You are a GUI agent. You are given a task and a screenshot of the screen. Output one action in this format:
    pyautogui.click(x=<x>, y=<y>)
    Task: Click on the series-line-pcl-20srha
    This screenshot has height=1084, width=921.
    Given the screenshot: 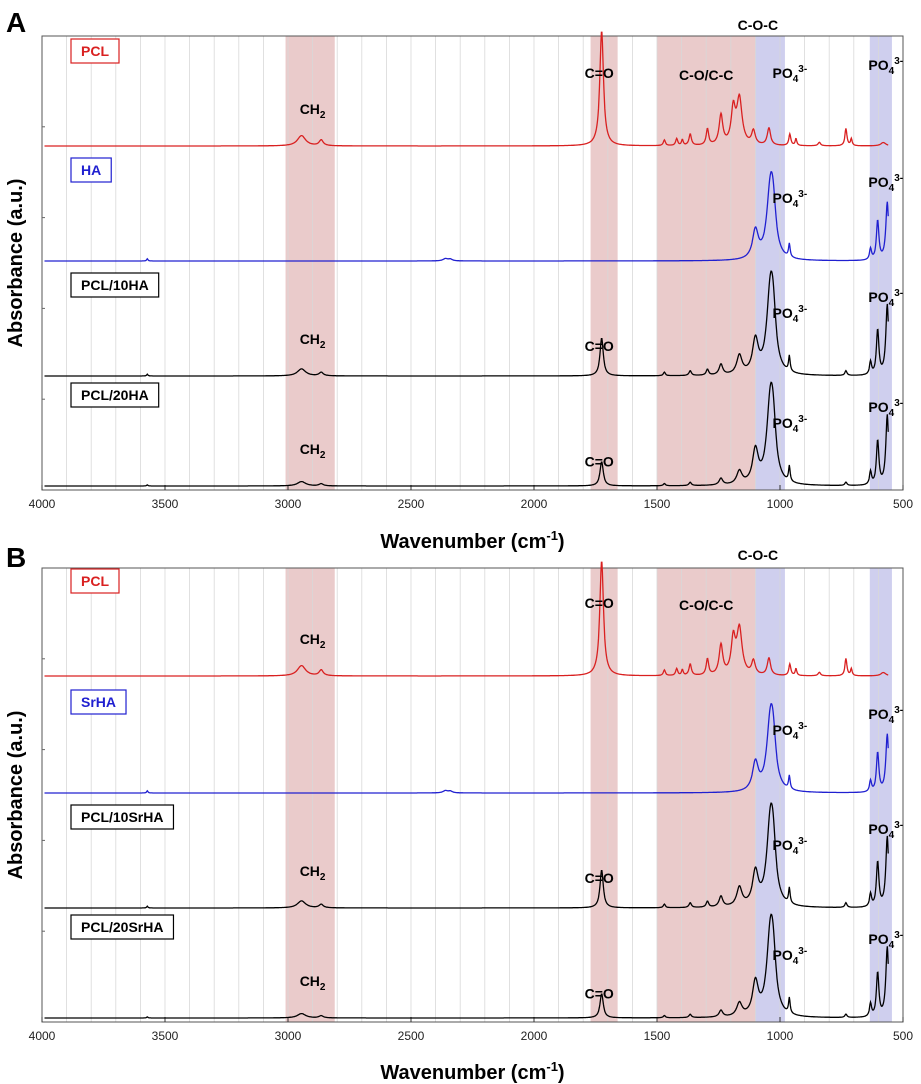 What is the action you would take?
    pyautogui.click(x=466, y=966)
    